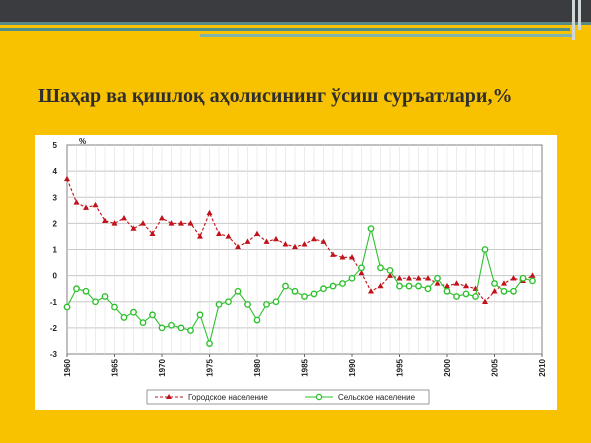 This screenshot has height=443, width=591. Describe the element at coordinates (54, 328) in the screenshot. I see `y-tick-label: -2` at that location.